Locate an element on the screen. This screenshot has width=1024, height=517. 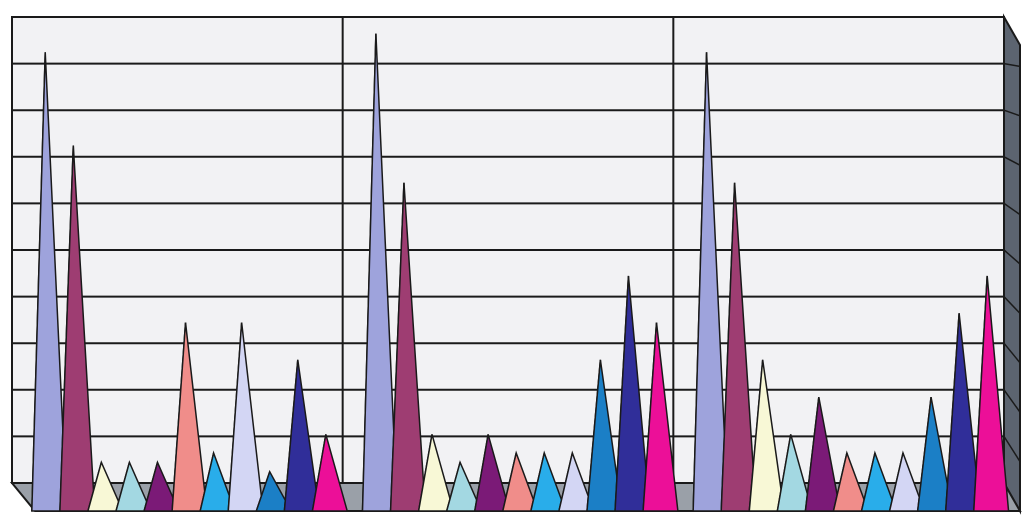
chart-side-wall is located at coordinates (1012, 264).